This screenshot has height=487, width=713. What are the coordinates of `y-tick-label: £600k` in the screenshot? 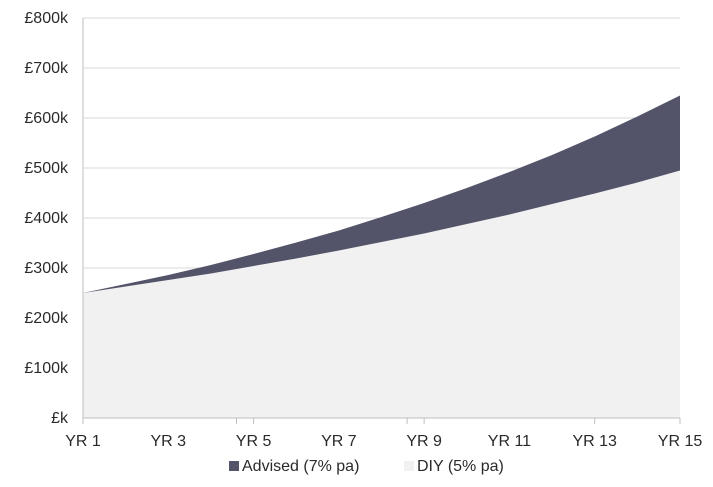 It's located at (46, 118).